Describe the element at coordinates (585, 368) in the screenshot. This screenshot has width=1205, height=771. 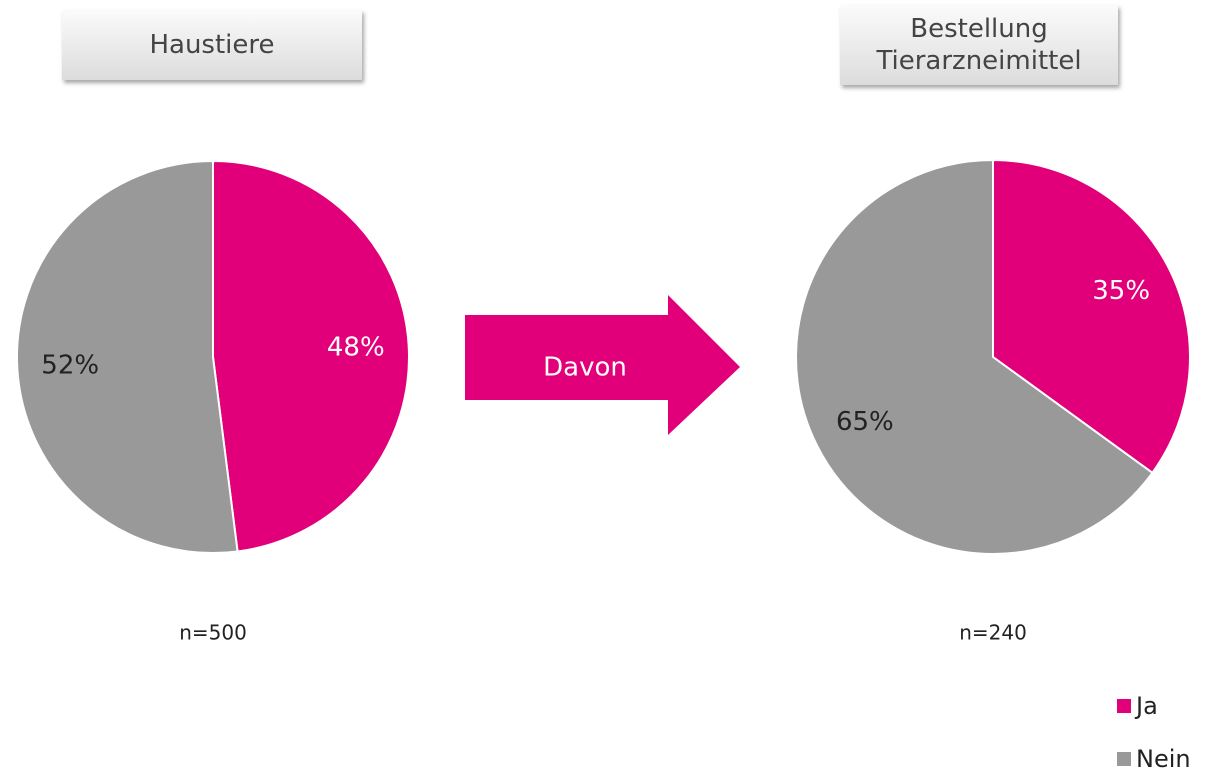
I see `arrow-label: Davon` at that location.